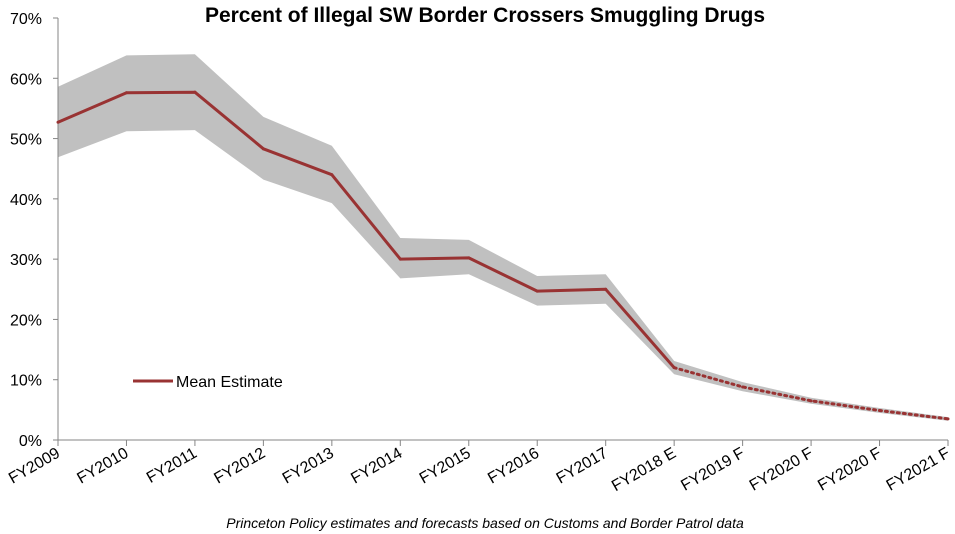 The width and height of the screenshot is (955, 534). Describe the element at coordinates (376, 466) in the screenshot. I see `x-tick-label: FY2014` at that location.